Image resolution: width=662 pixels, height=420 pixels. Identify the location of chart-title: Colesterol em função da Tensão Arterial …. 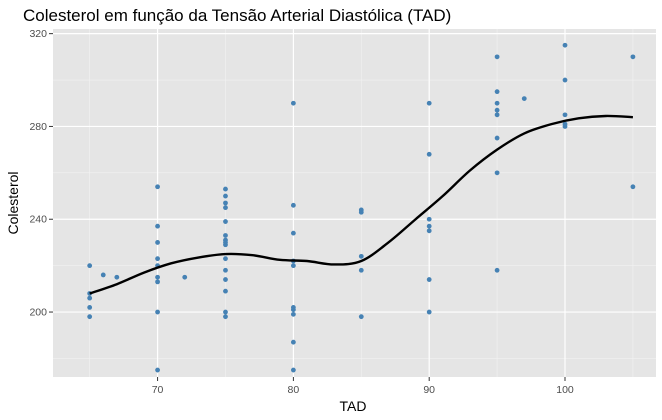
(237, 15).